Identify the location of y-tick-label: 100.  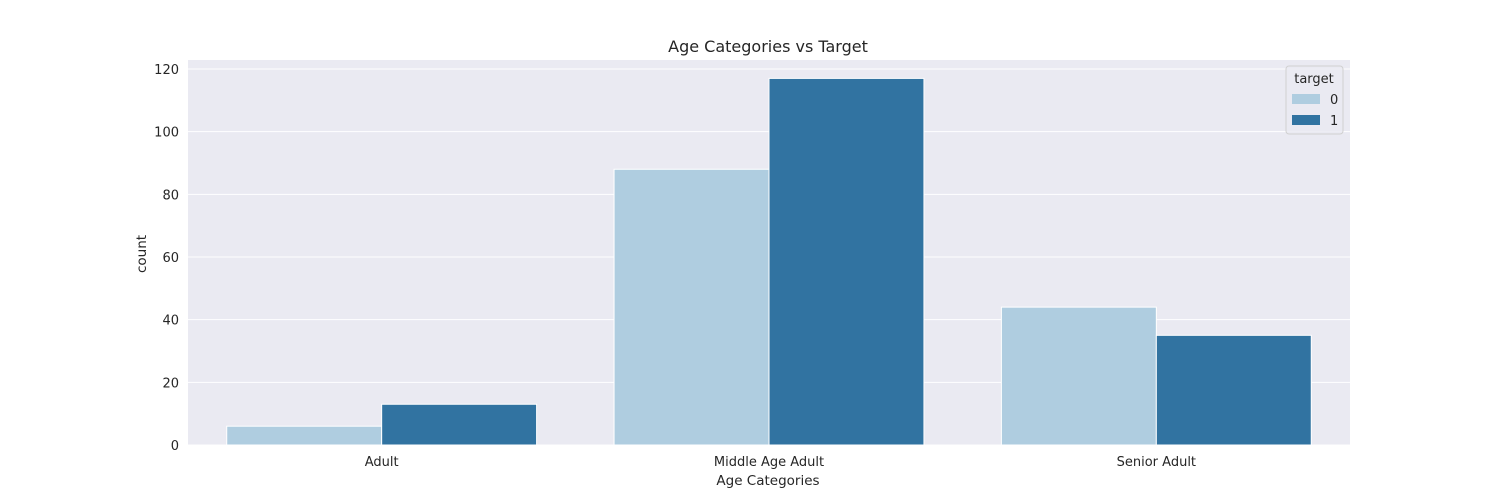
(166, 133).